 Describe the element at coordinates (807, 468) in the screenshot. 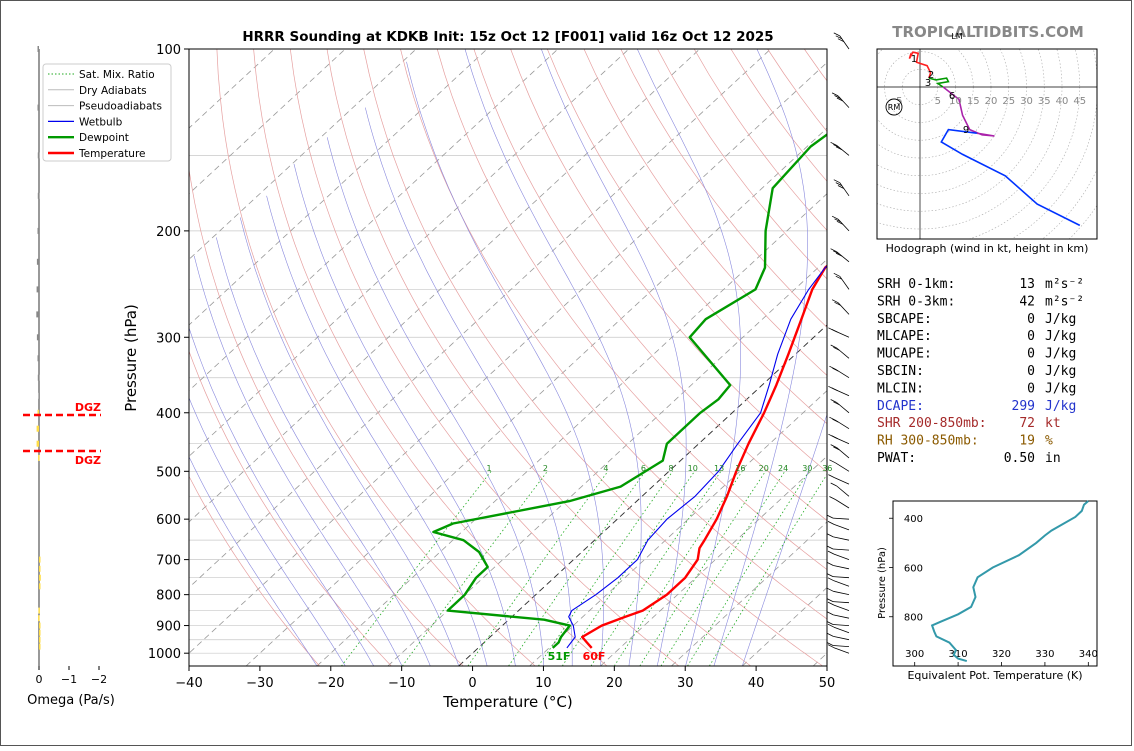

I see `mix-ratio-label: 30` at that location.